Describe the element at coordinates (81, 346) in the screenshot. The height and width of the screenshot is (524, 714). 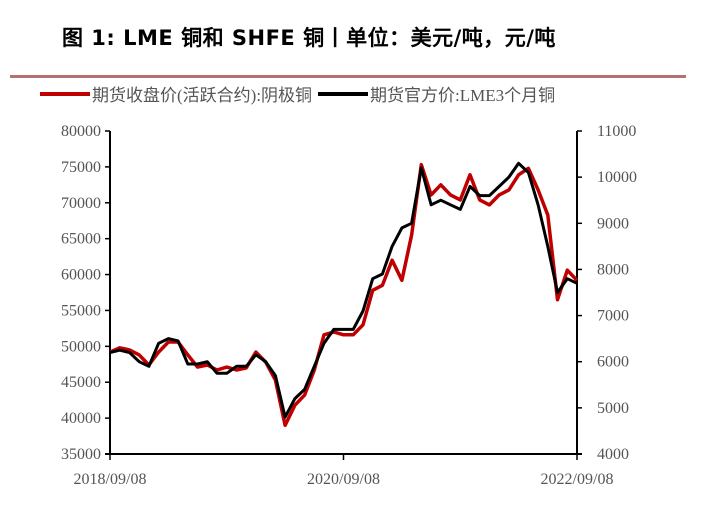
I see `y-left-tick-label: 50000` at that location.